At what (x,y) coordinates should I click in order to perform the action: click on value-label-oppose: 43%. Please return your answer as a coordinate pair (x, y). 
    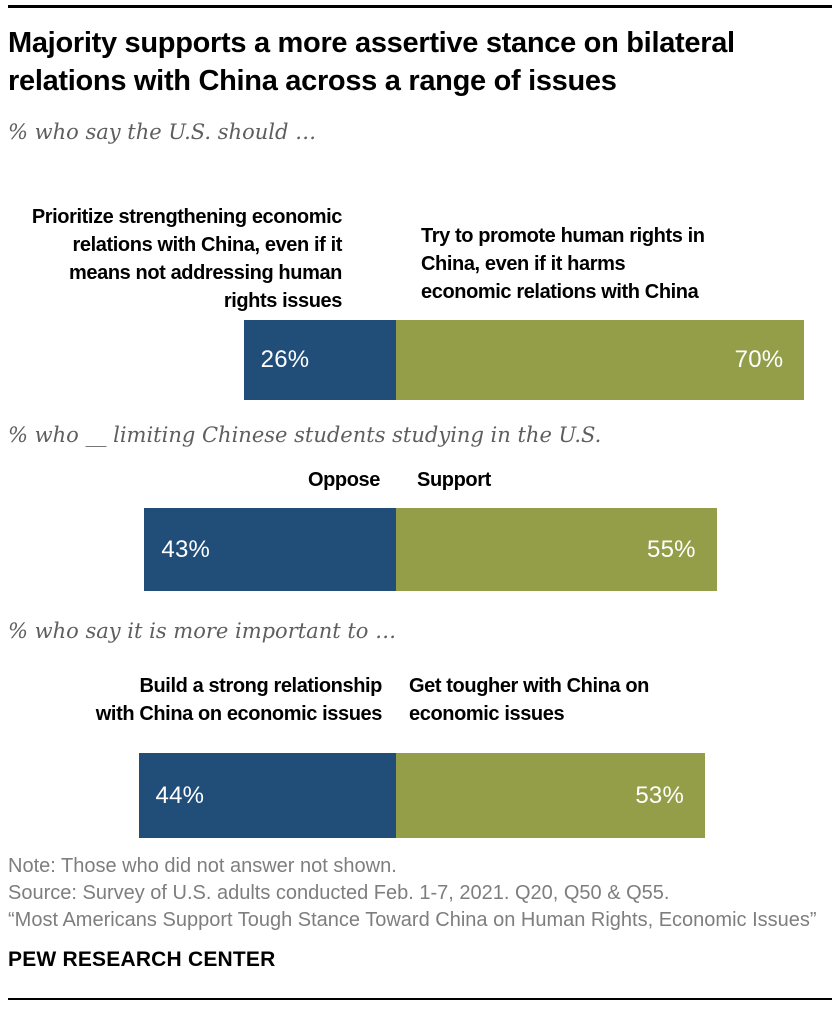
    Looking at the image, I should click on (186, 549).